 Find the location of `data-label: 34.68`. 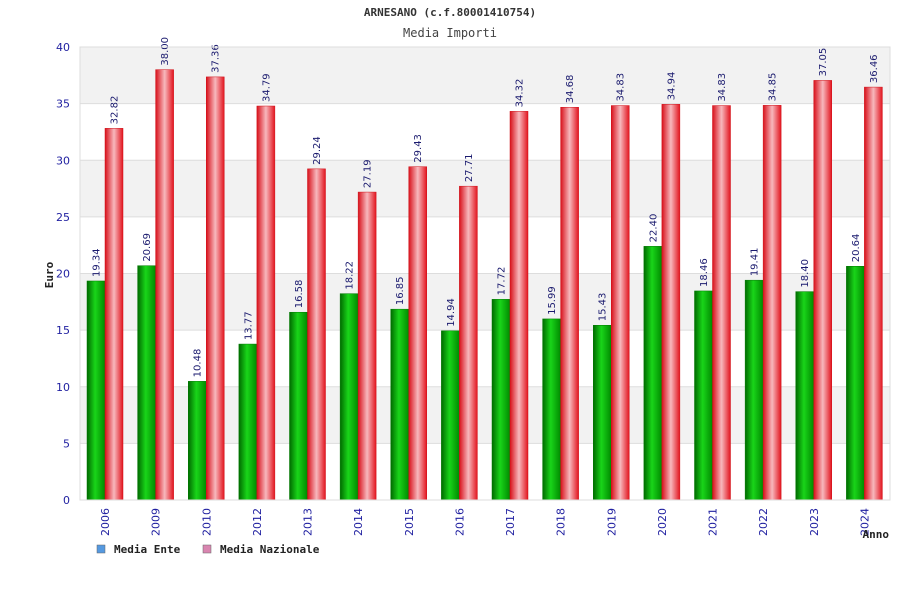

data-label: 34.68 is located at coordinates (570, 89).